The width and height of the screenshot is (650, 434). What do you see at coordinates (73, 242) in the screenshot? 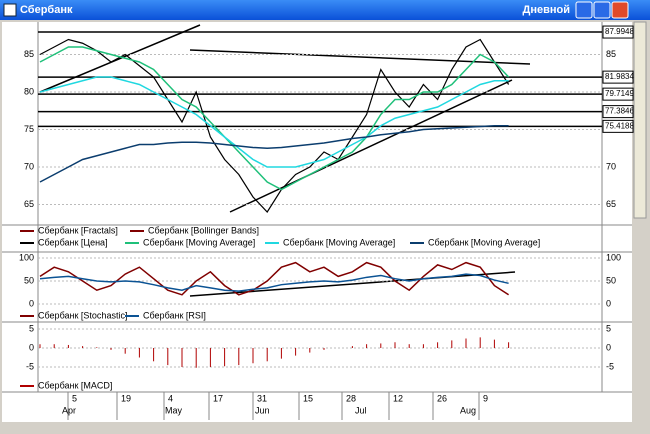
I see `legend-label: Сбербанк [Цена]` at bounding box center [73, 242].